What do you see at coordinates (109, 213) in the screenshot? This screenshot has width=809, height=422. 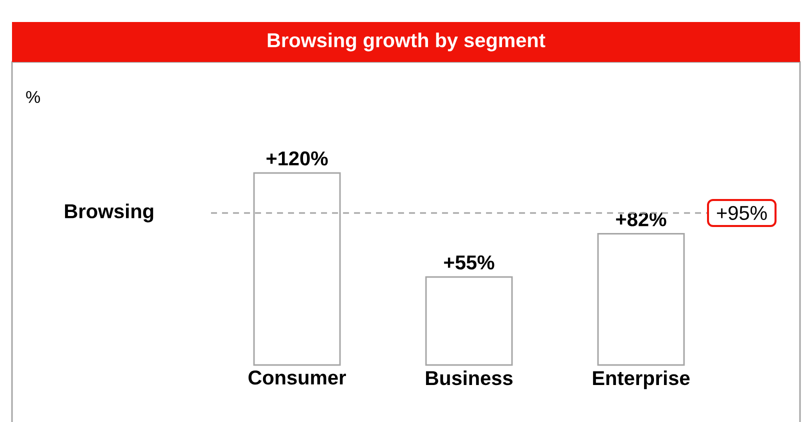 I see `text: Browsing` at bounding box center [109, 213].